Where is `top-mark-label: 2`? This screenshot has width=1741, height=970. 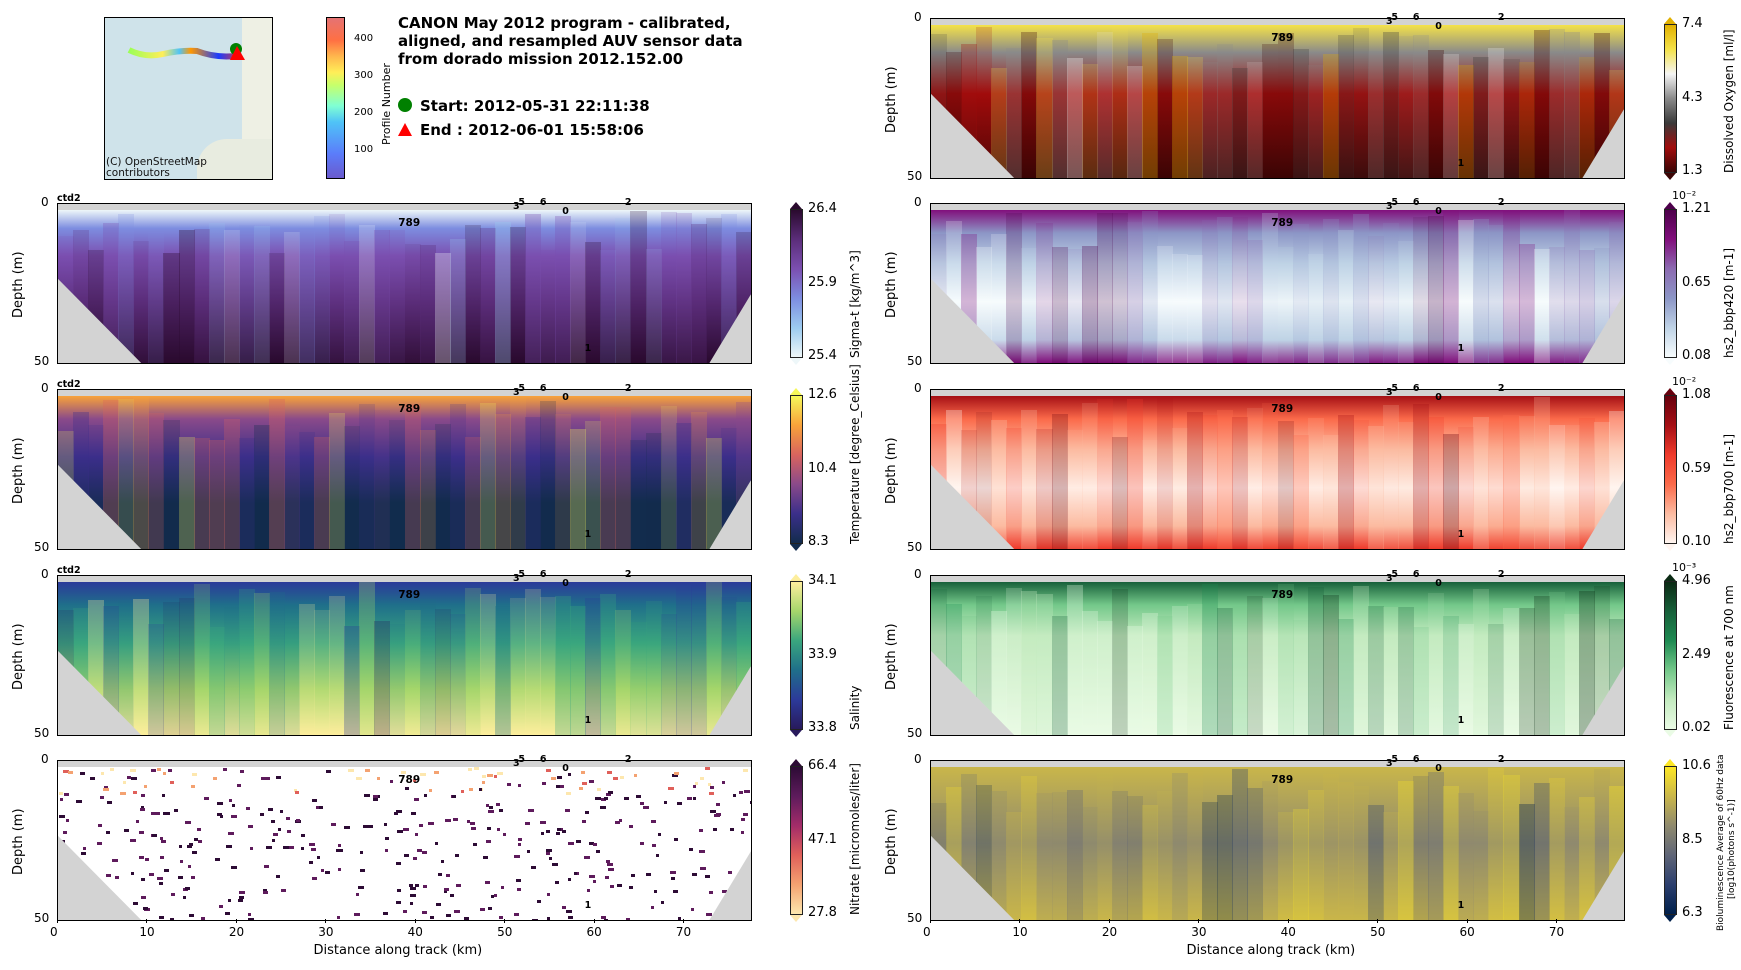 top-mark-label: 2 is located at coordinates (1501, 388).